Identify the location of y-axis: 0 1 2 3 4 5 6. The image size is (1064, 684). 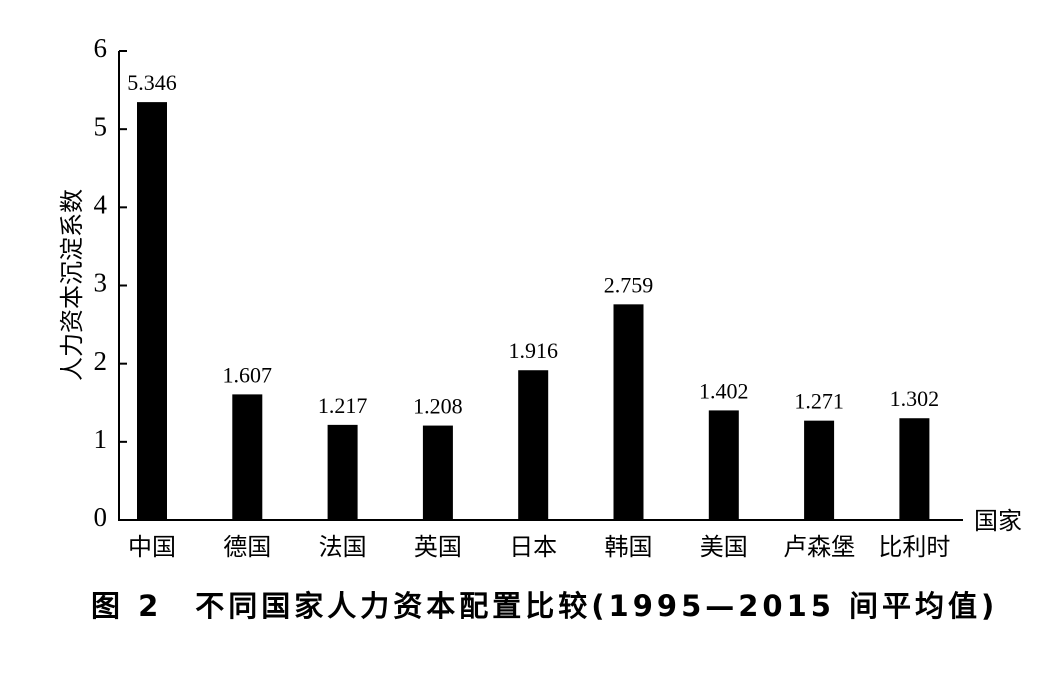
(110, 282).